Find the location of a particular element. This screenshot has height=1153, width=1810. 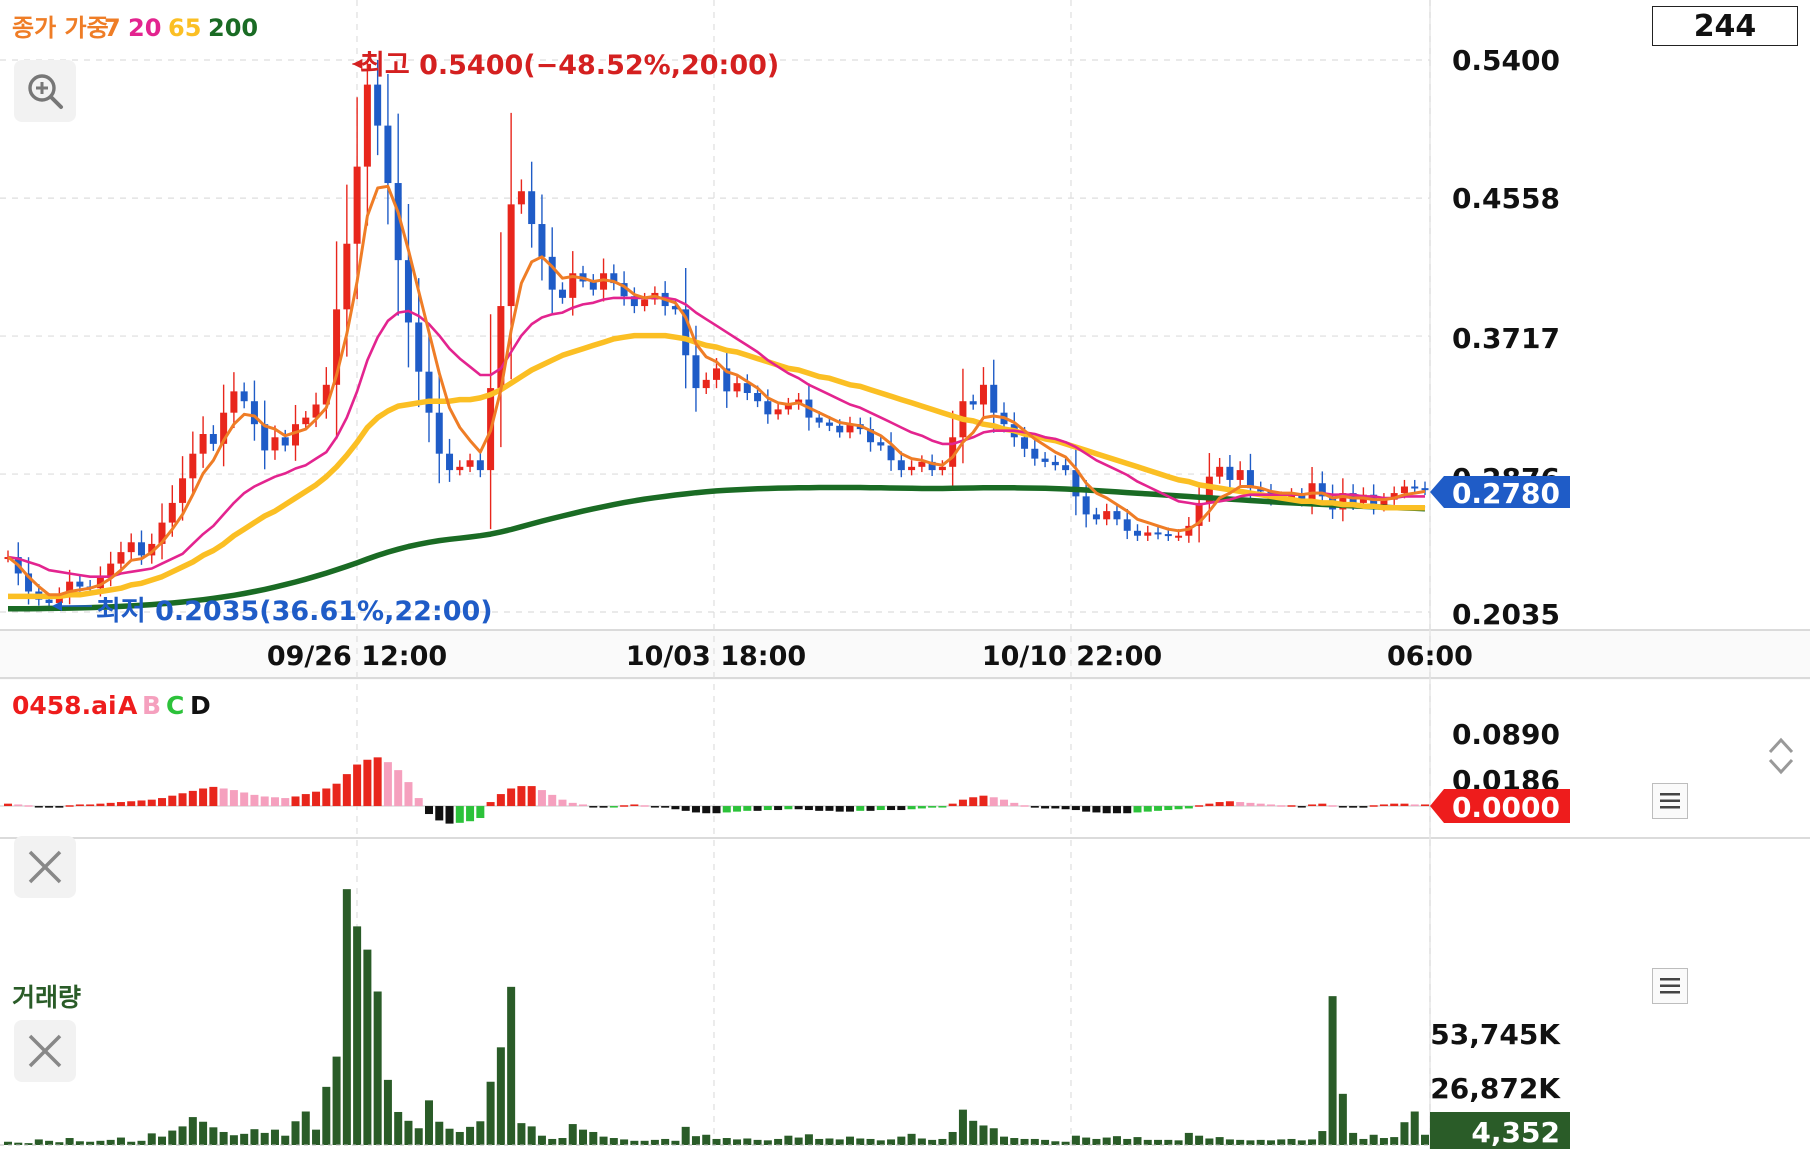

time-axis-label: 09/26 12:00 is located at coordinates (357, 656).